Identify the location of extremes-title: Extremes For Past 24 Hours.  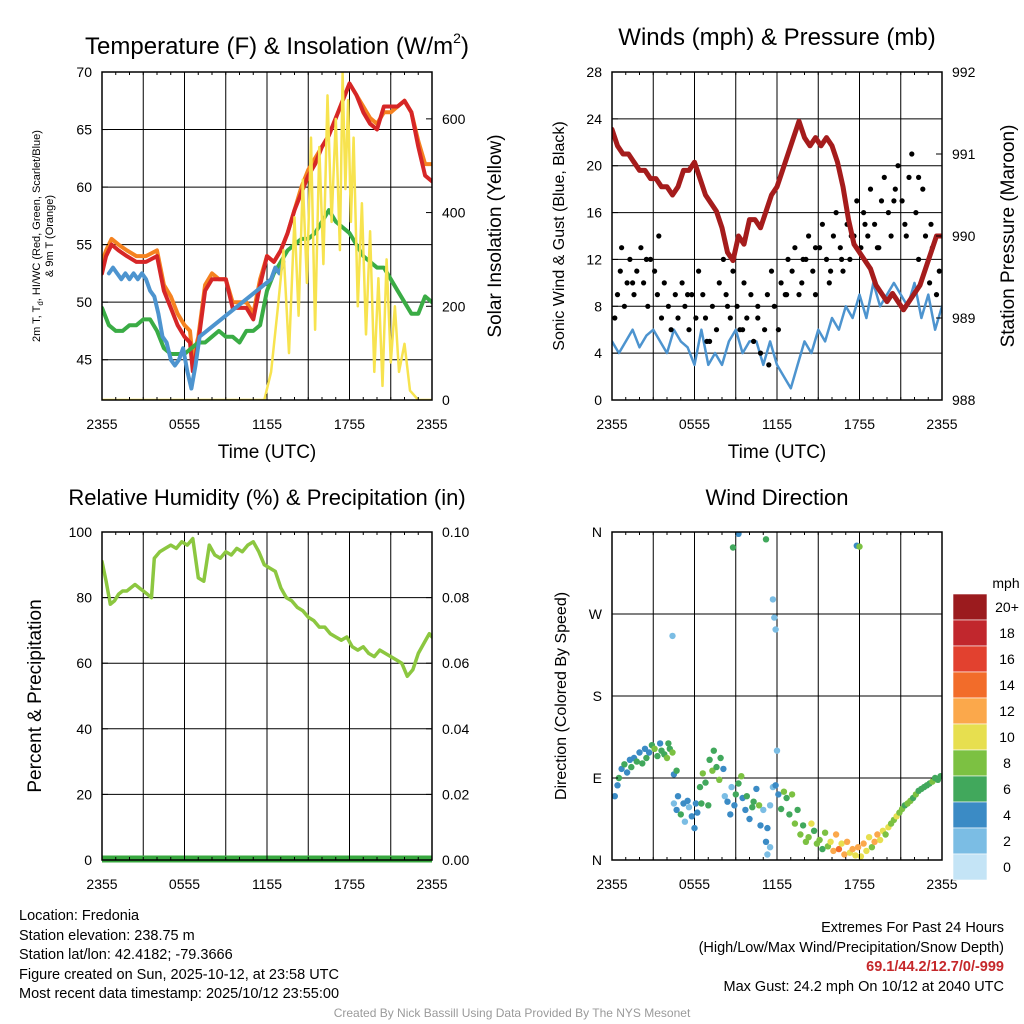
(912, 928).